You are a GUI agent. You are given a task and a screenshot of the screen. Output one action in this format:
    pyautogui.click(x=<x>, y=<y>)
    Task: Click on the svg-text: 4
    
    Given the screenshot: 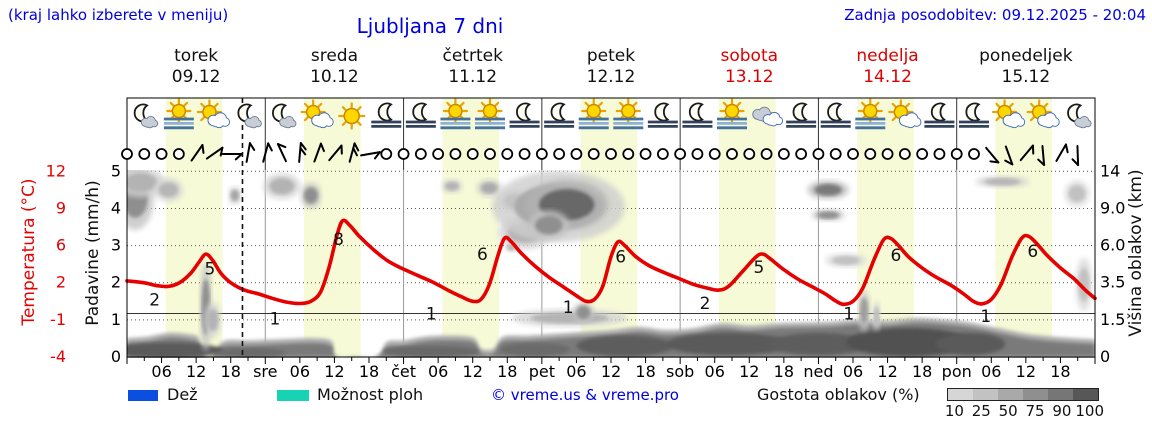 What is the action you would take?
    pyautogui.click(x=116, y=207)
    